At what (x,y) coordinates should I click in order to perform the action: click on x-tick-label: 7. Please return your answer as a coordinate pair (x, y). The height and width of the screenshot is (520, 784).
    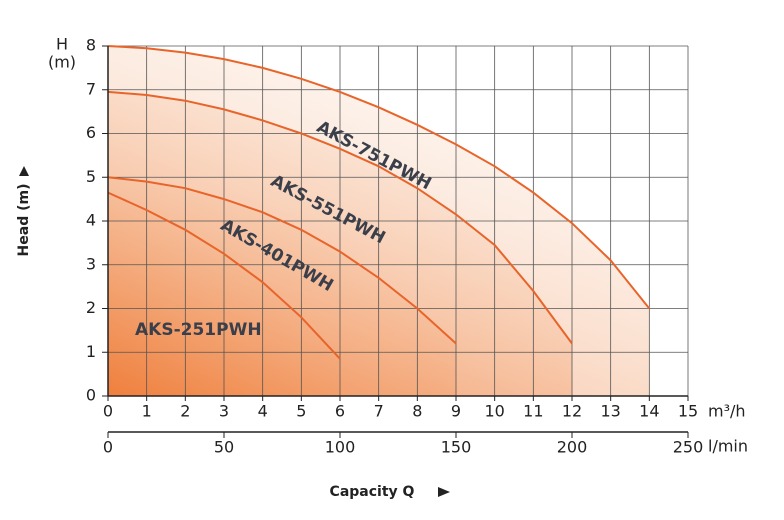
    Looking at the image, I should click on (379, 411).